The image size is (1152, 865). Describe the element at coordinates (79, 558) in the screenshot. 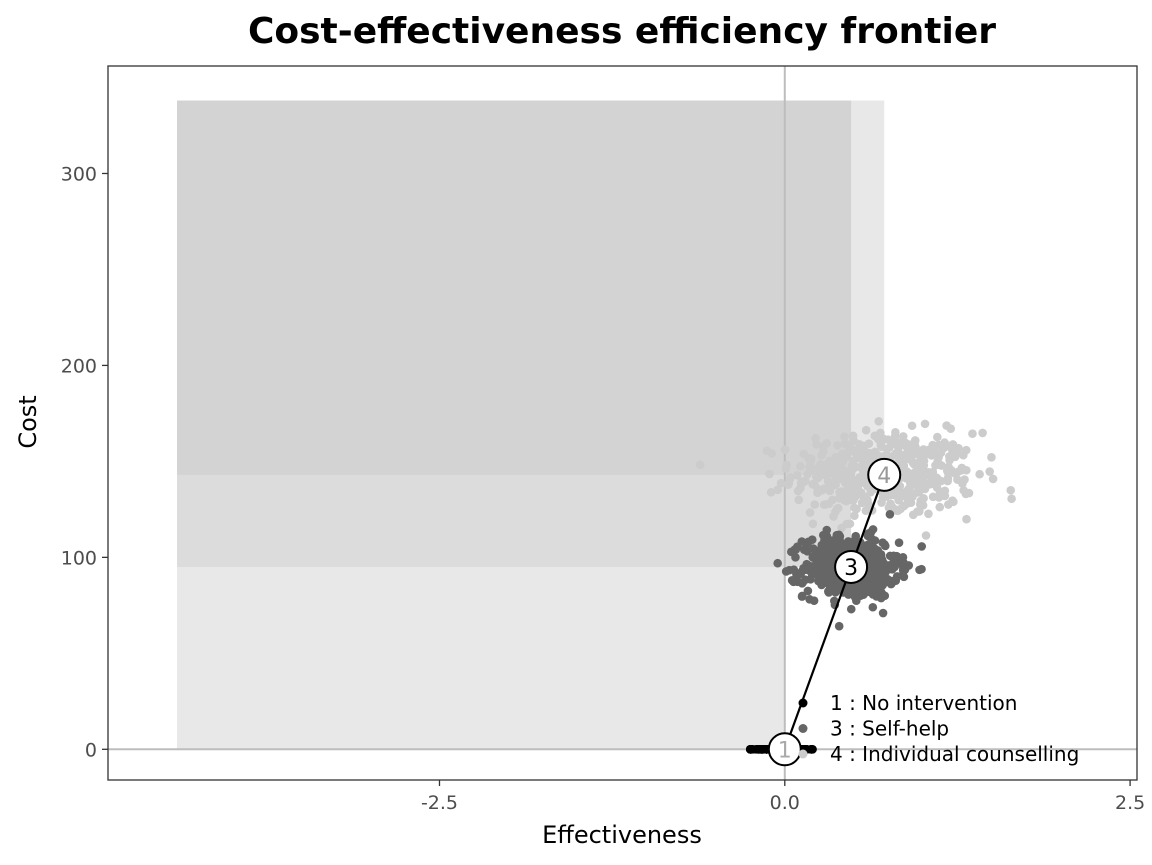

I see `y-tick-label: 100` at that location.